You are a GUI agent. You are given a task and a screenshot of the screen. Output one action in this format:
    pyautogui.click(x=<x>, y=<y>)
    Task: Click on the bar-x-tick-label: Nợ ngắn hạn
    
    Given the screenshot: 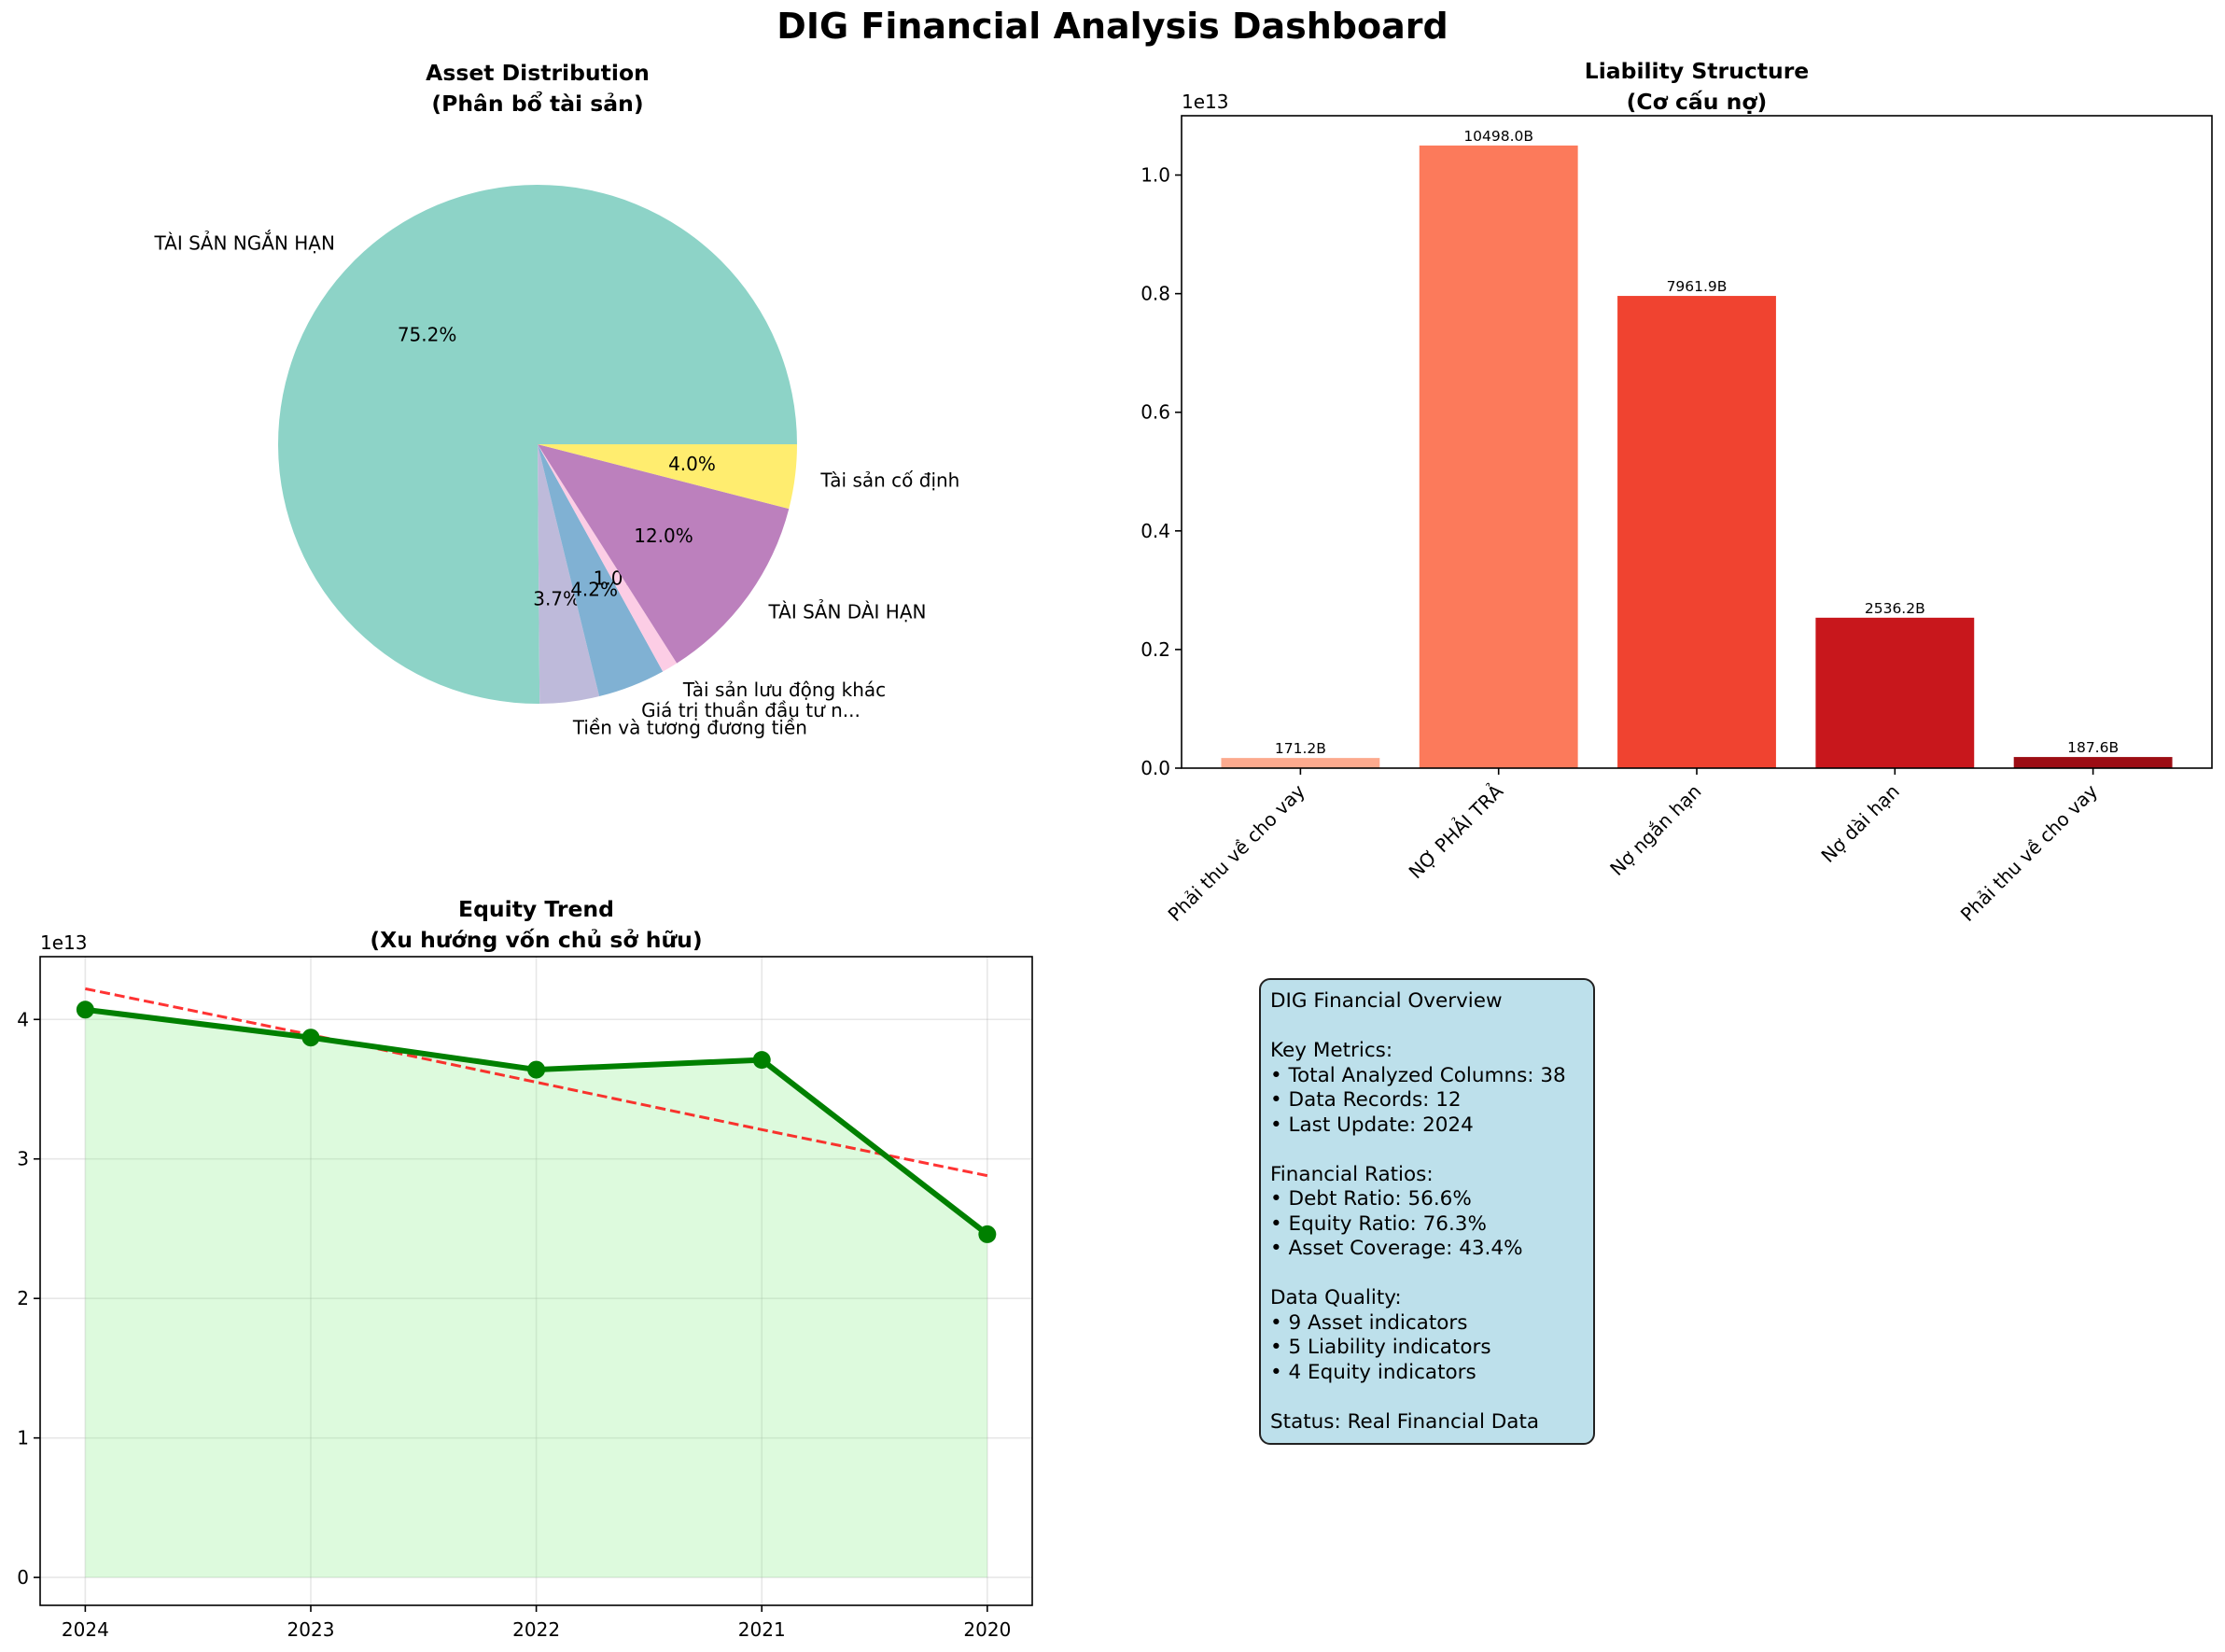 What is the action you would take?
    pyautogui.click(x=1655, y=830)
    